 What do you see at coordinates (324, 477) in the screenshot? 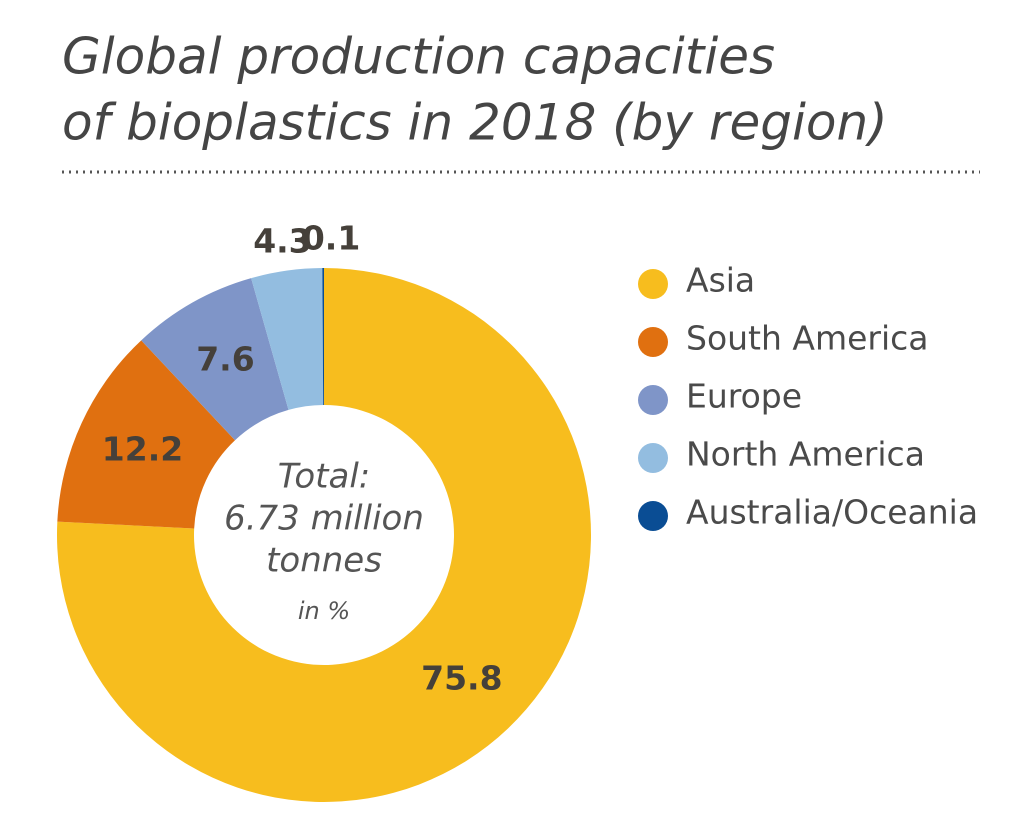
I see `center-text: Total:` at bounding box center [324, 477].